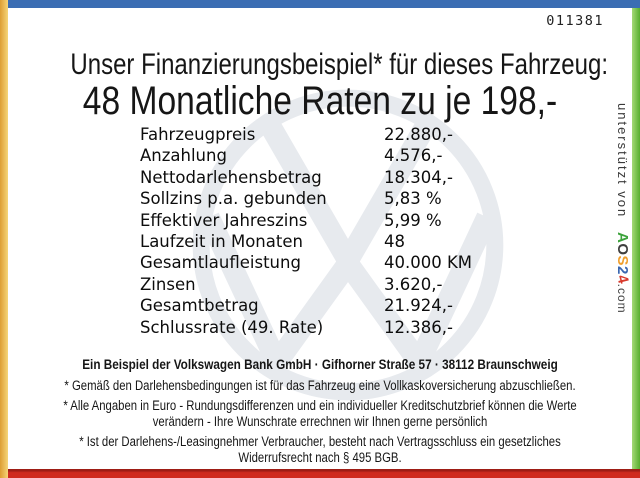 This screenshot has height=478, width=640. I want to click on brand-letter: S, so click(622, 260).